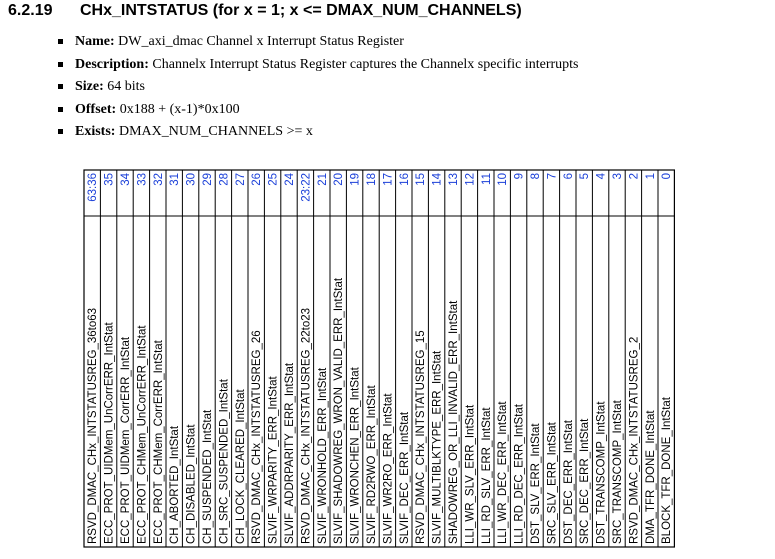 The height and width of the screenshot is (559, 775). Describe the element at coordinates (618, 176) in the screenshot. I see `bit-range-label: 3` at that location.